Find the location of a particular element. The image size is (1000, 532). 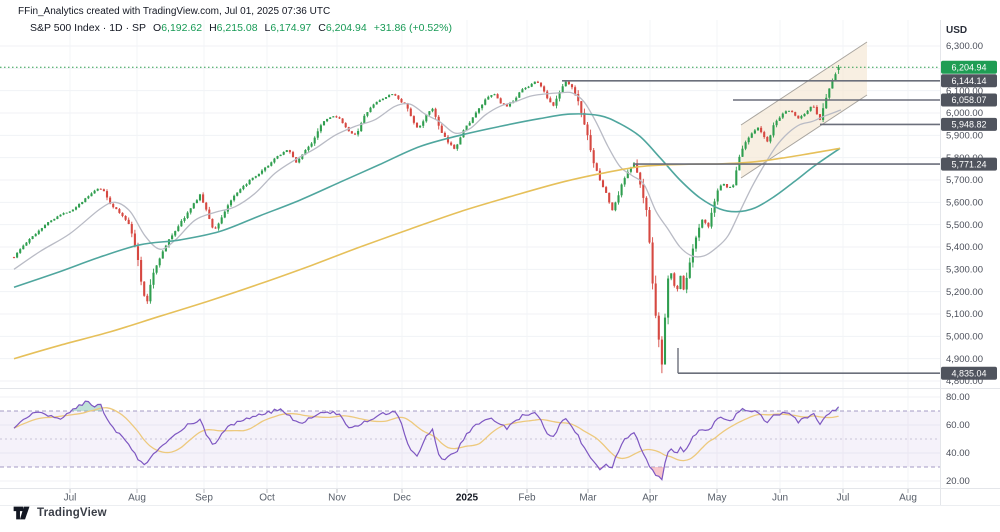

ohlc-close: C6,204.94 is located at coordinates (342, 28).